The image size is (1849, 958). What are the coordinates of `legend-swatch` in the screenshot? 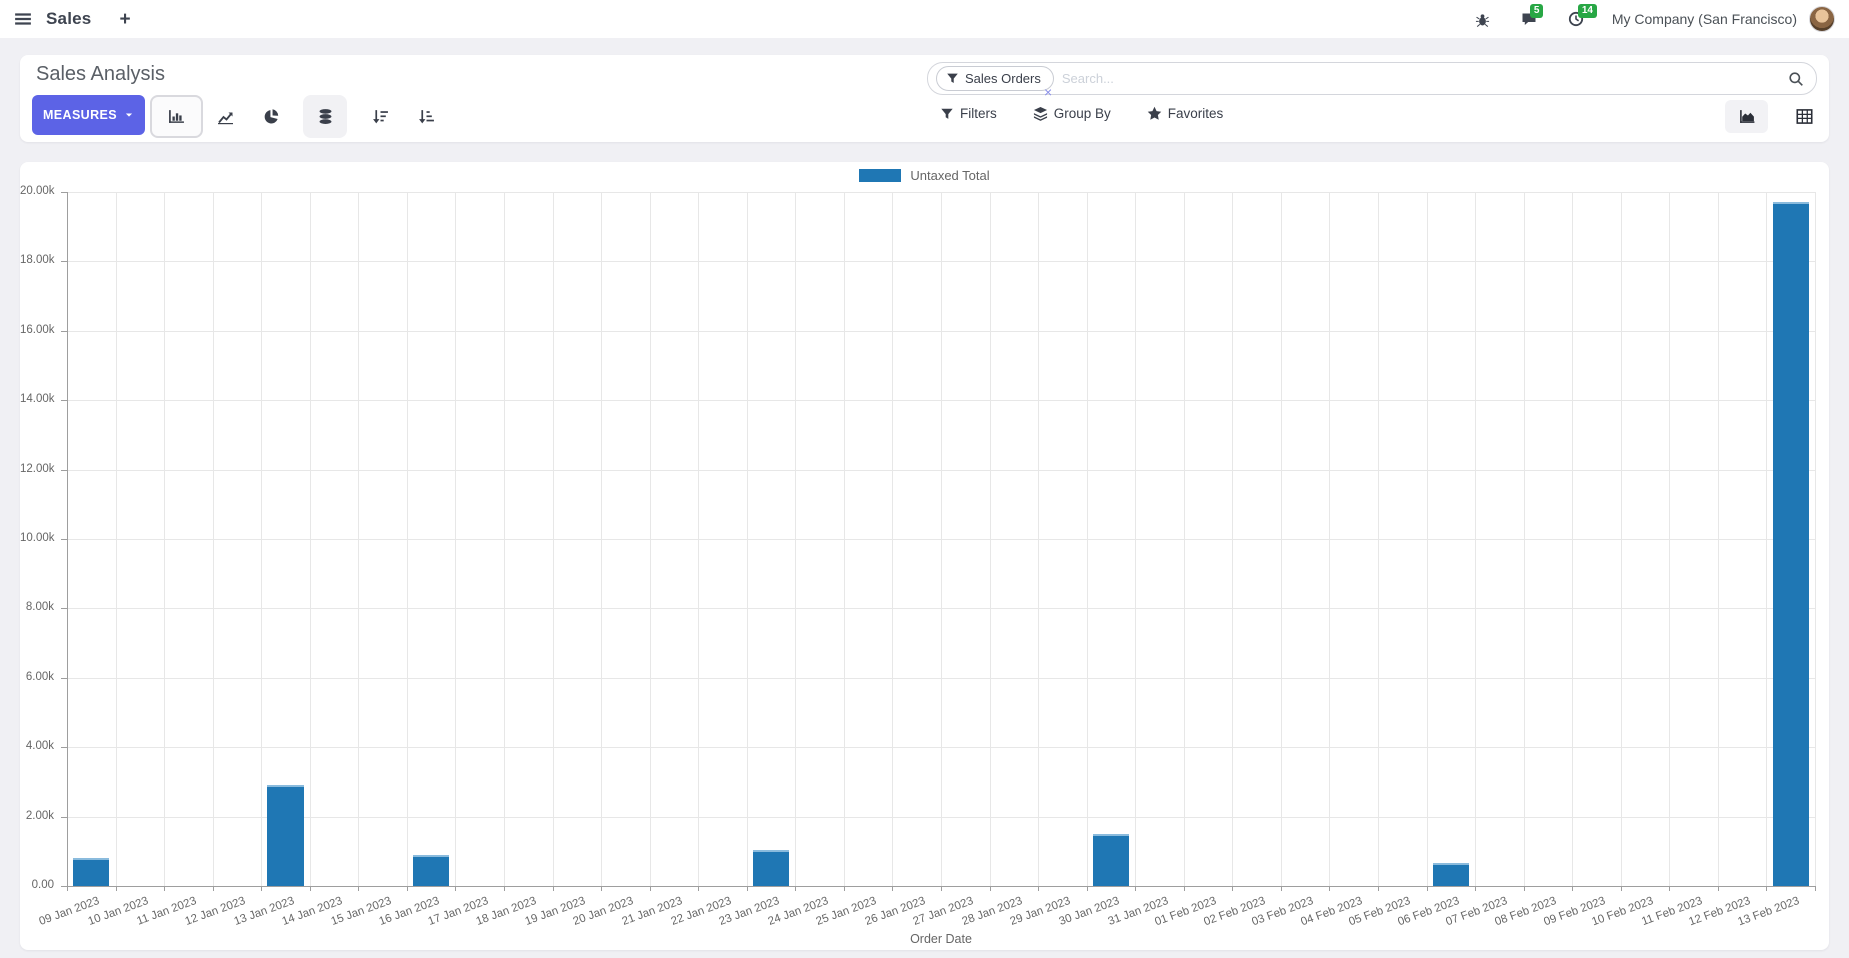 It's located at (880, 175).